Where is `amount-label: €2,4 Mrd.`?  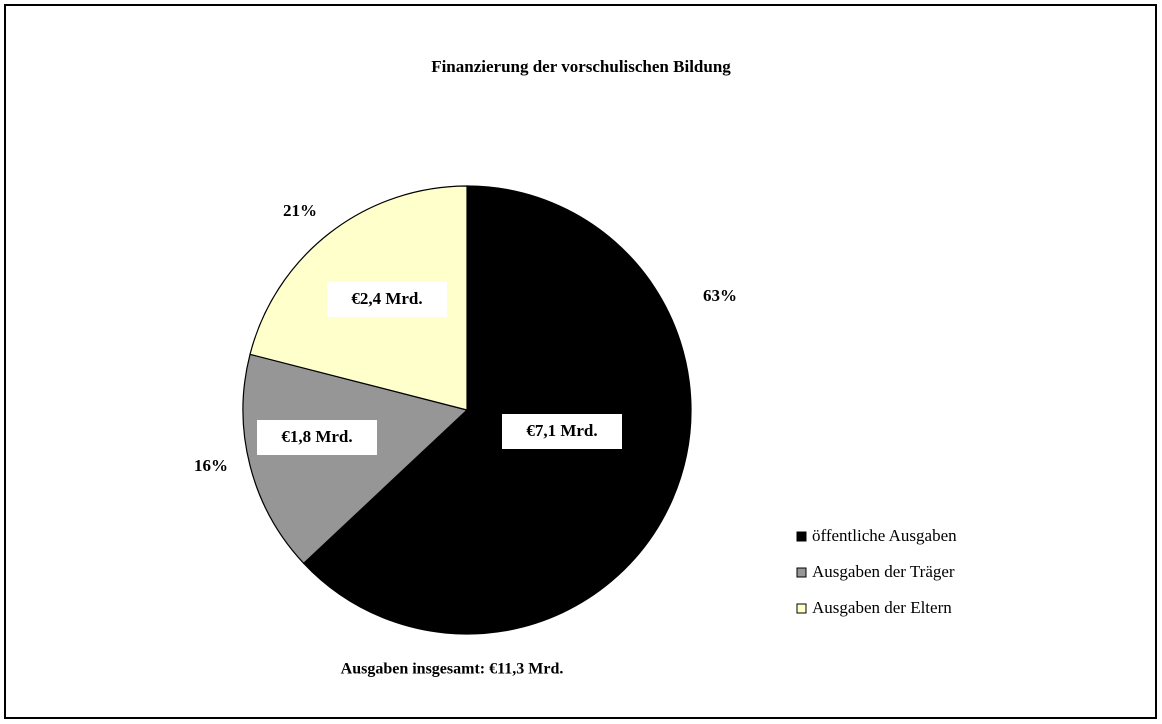
amount-label: €2,4 Mrd. is located at coordinates (386, 298).